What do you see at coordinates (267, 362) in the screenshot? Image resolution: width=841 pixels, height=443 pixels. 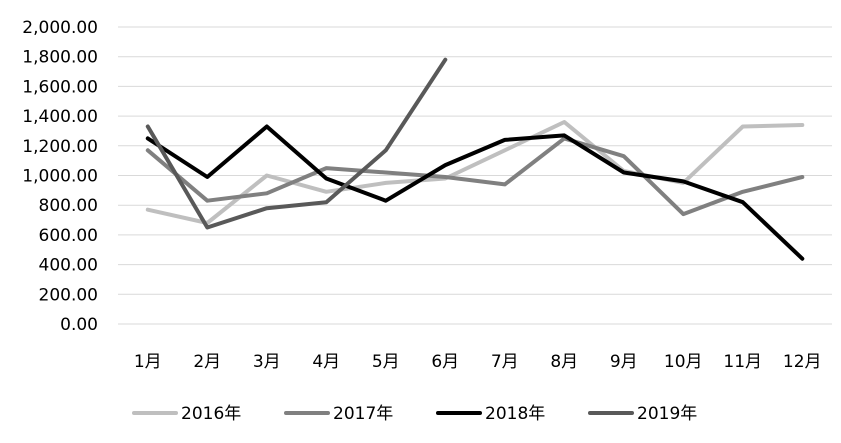 I see `x-tick-label: 3月` at bounding box center [267, 362].